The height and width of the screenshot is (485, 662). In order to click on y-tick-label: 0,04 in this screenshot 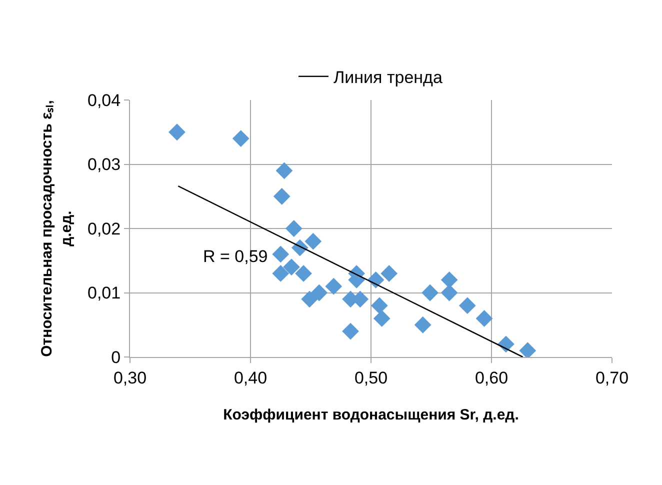, I will do `click(104, 100)`.